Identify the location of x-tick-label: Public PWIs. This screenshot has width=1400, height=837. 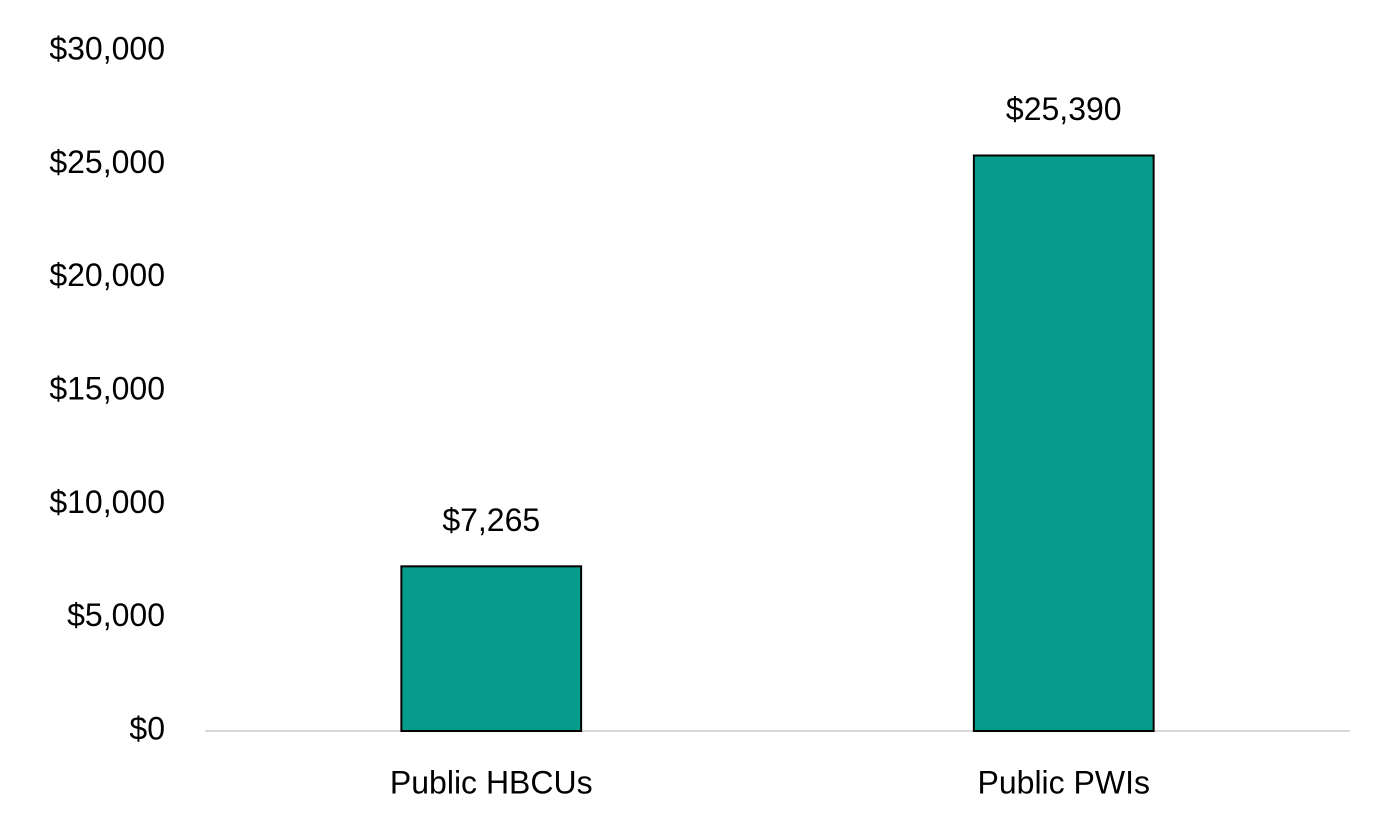
(1064, 782).